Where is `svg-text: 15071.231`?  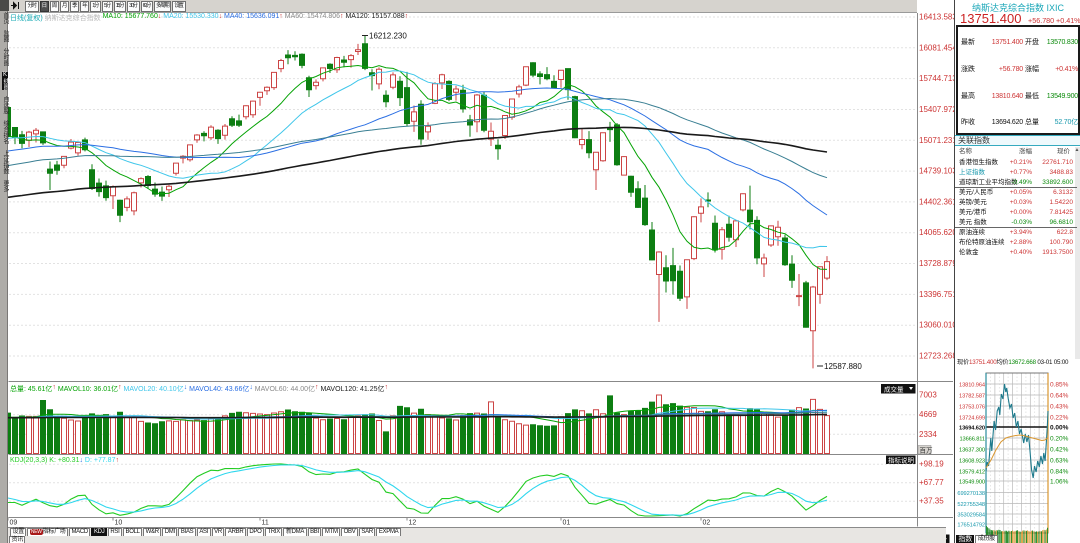
svg-text: 15071.231 is located at coordinates (936, 140).